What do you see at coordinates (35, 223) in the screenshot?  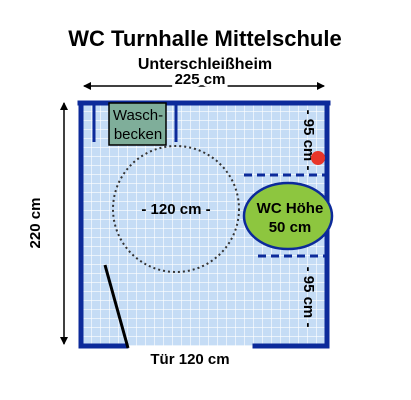 I see `height-label: 220 cm` at bounding box center [35, 223].